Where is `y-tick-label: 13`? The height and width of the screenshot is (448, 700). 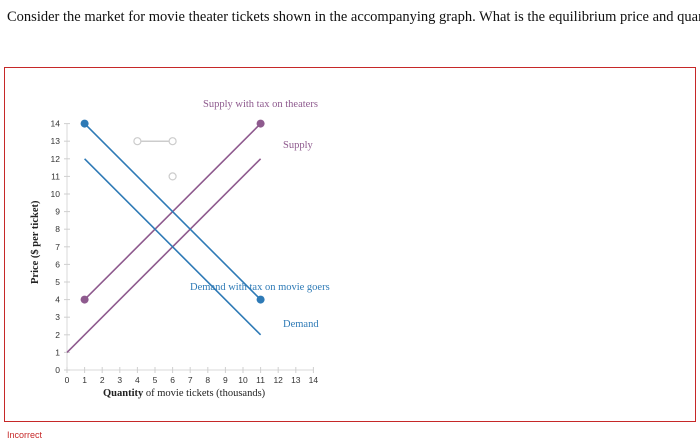 y-tick-label: 13 is located at coordinates (56, 141).